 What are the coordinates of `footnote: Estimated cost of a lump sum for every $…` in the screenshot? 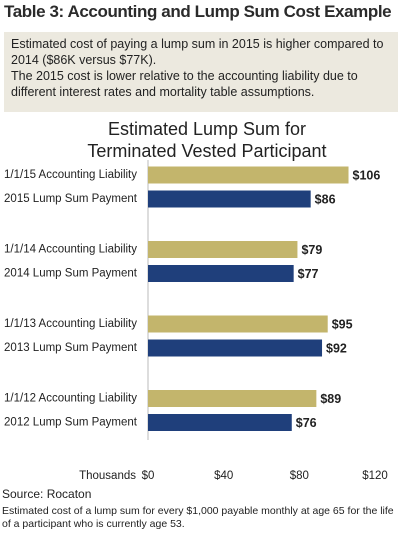 It's located at (198, 517).